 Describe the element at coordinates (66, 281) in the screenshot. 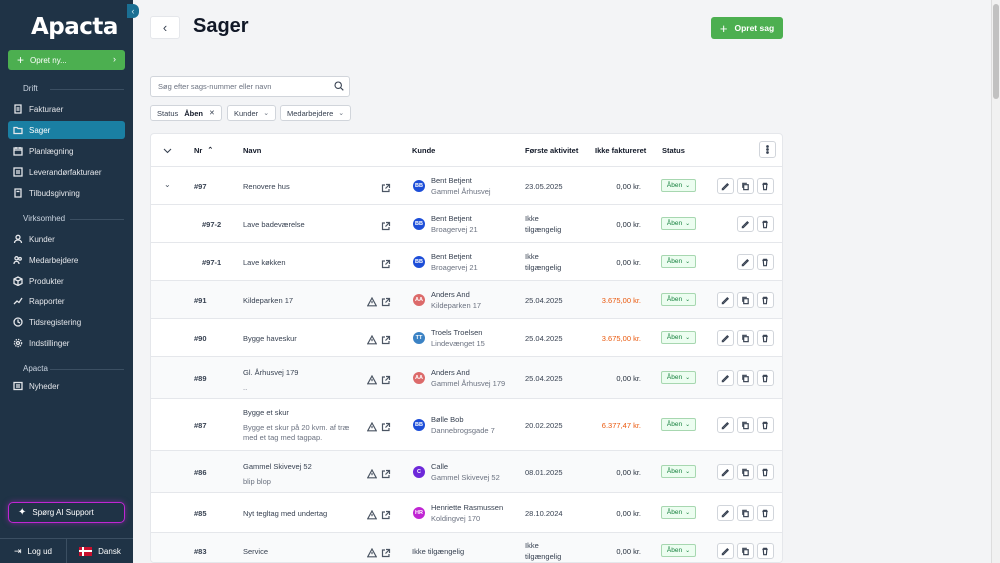

I see `sidebar-item-produkter: Produkter` at that location.